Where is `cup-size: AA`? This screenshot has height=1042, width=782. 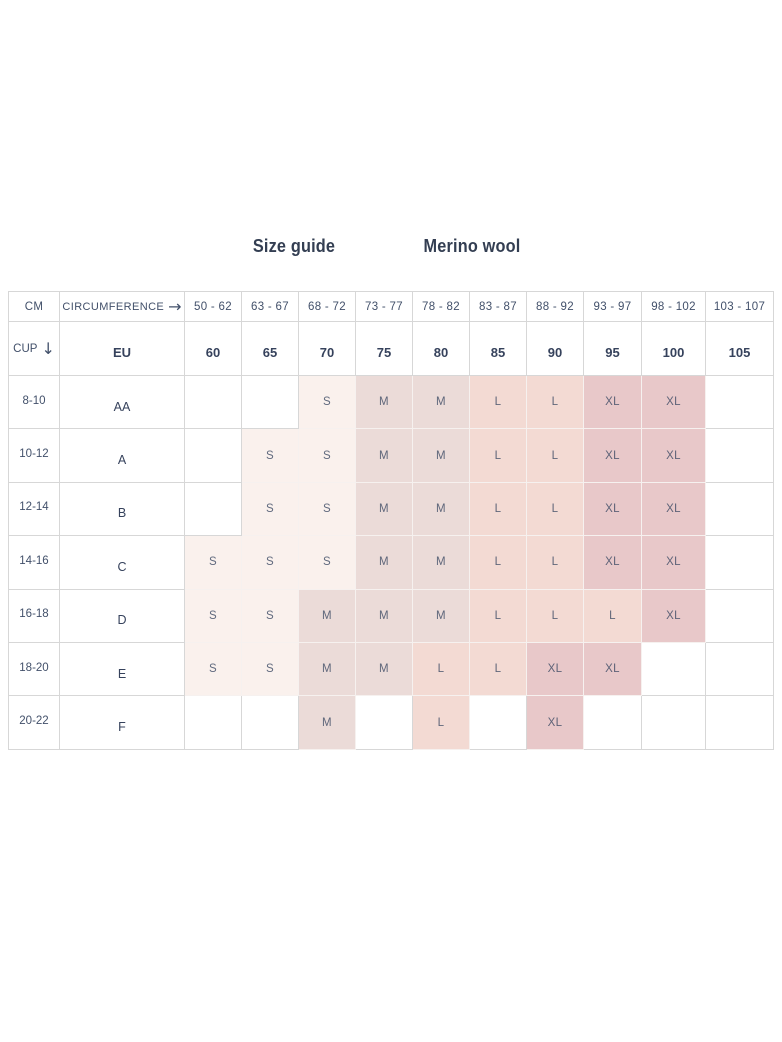
cup-size: AA is located at coordinates (122, 402).